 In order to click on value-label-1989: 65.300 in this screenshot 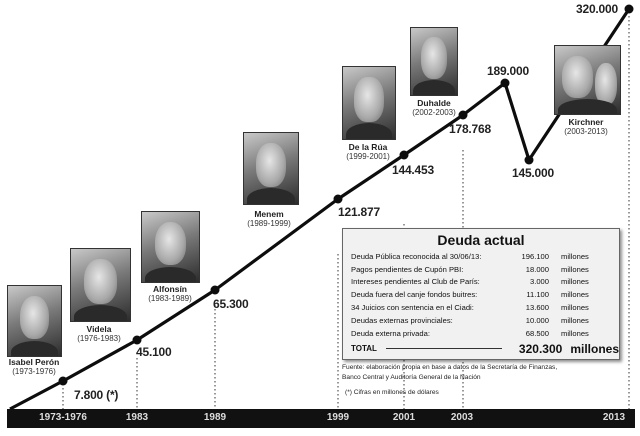, I will do `click(231, 304)`.